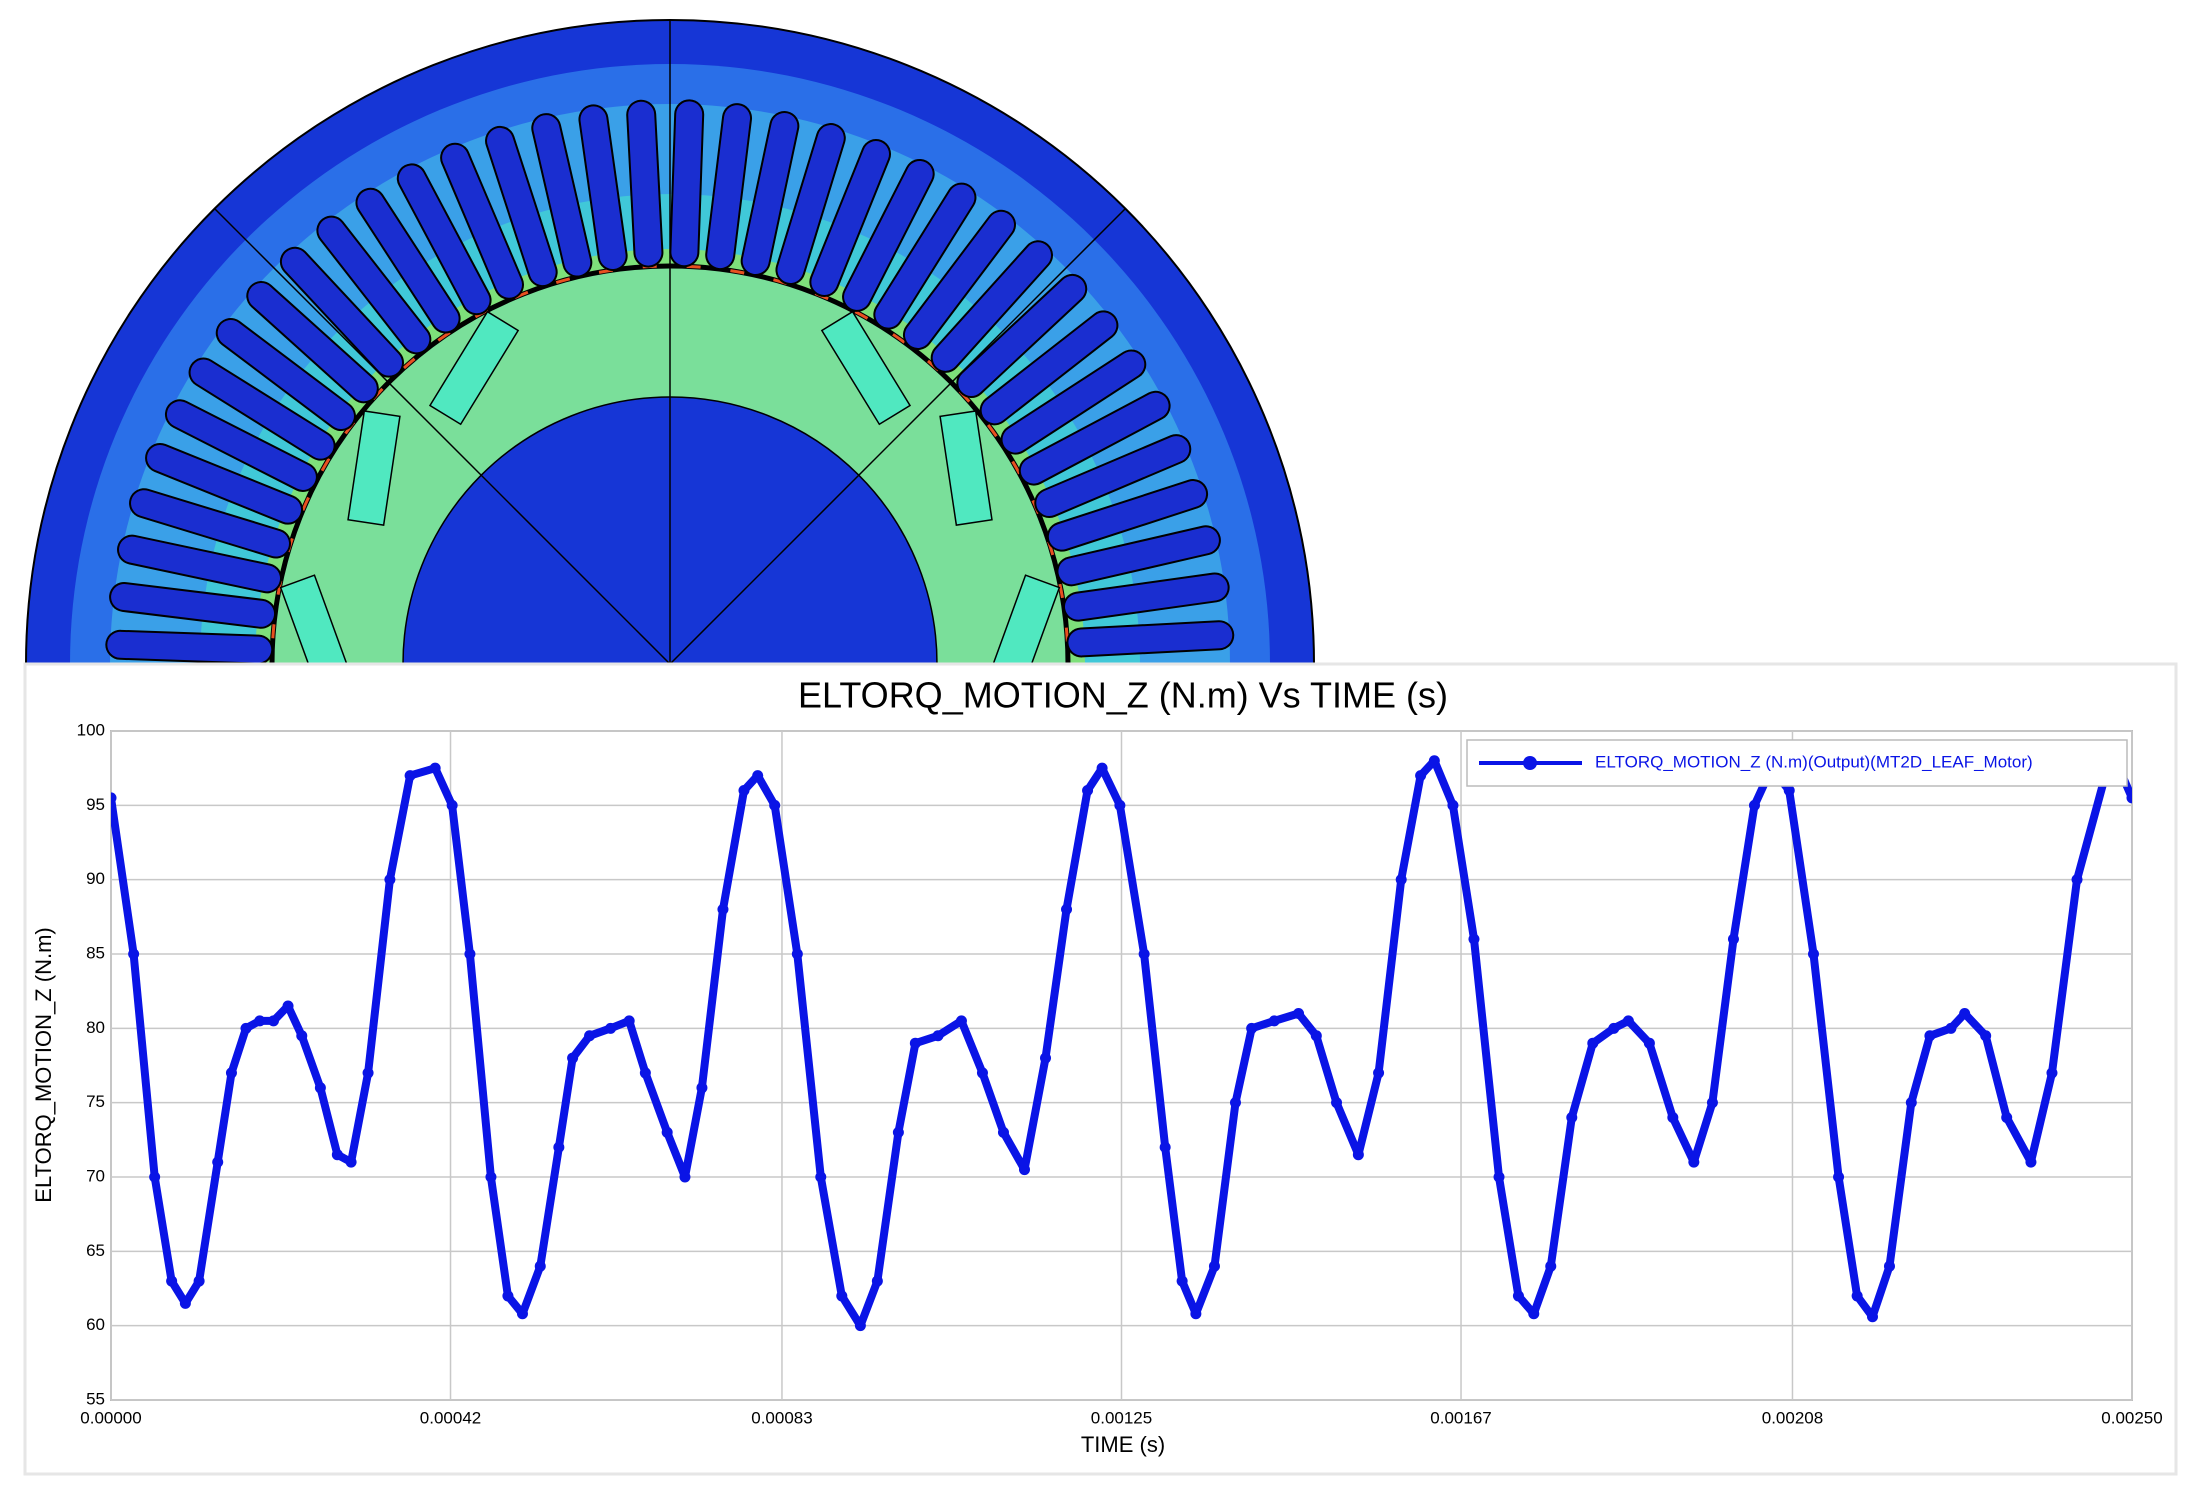  What do you see at coordinates (95, 1324) in the screenshot?
I see `y-tick-label: 60` at bounding box center [95, 1324].